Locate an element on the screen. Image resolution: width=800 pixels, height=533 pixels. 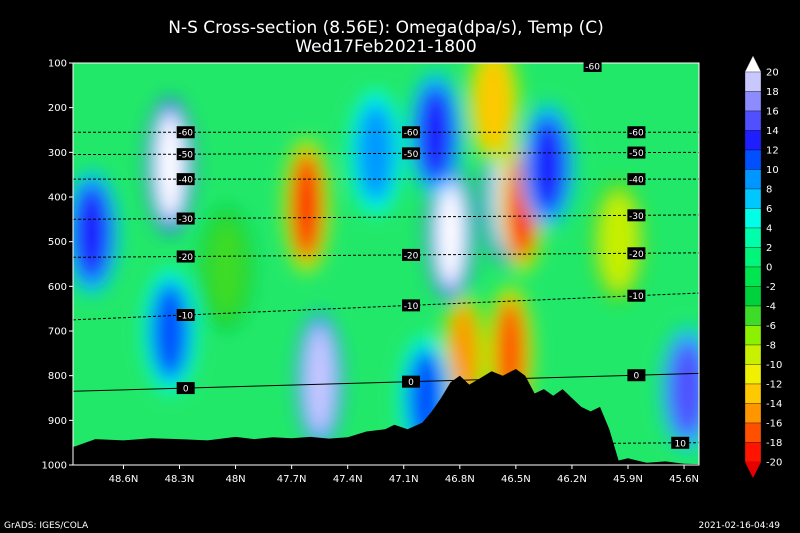
colorbar-label-2: 16 is located at coordinates (772, 112).